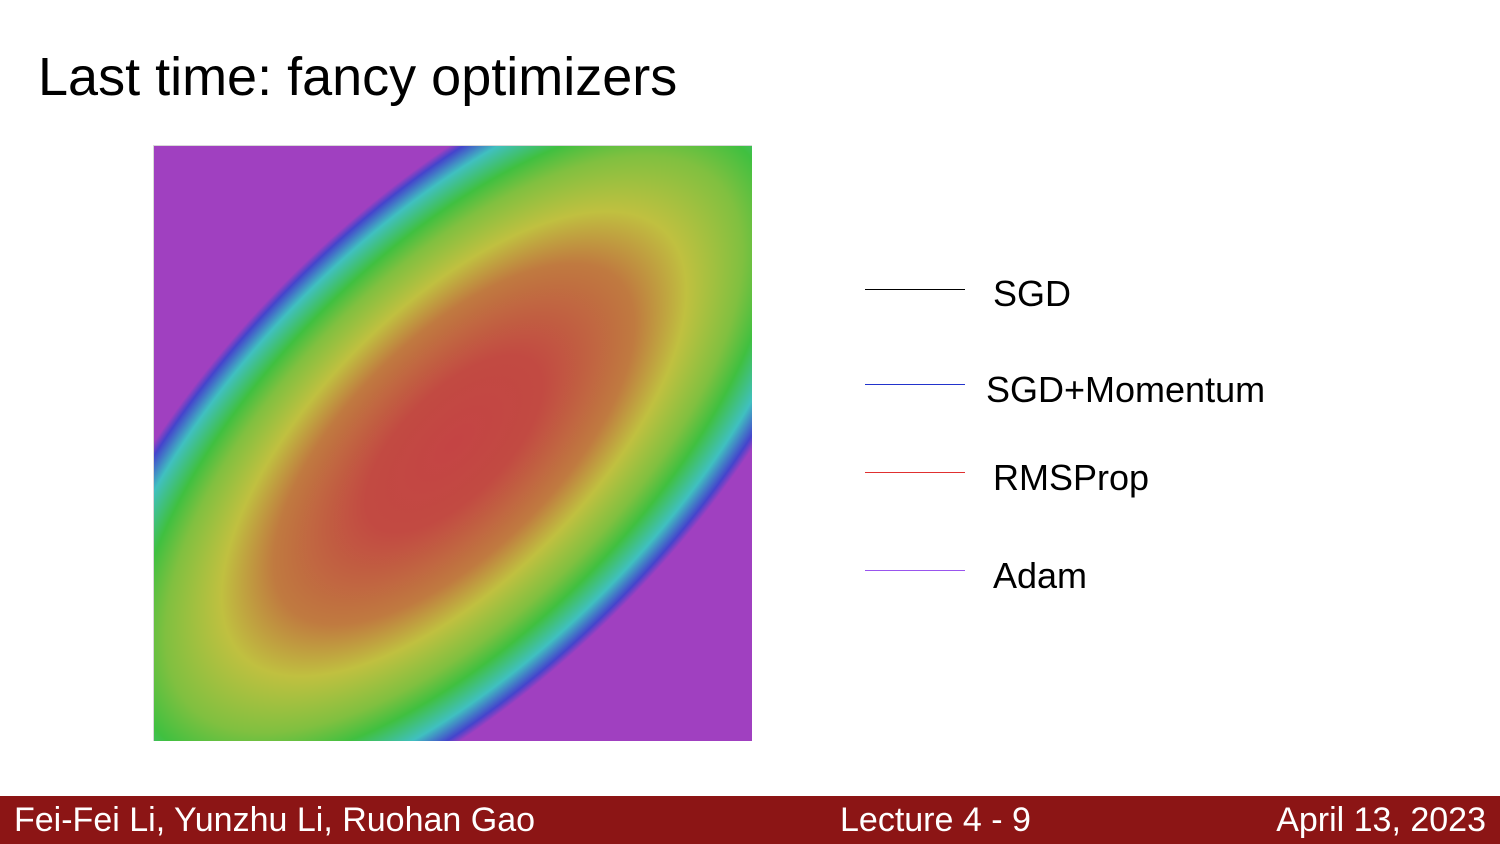 This screenshot has height=844, width=1500. What do you see at coordinates (1040, 575) in the screenshot?
I see `legend-label-adam: Adam` at bounding box center [1040, 575].